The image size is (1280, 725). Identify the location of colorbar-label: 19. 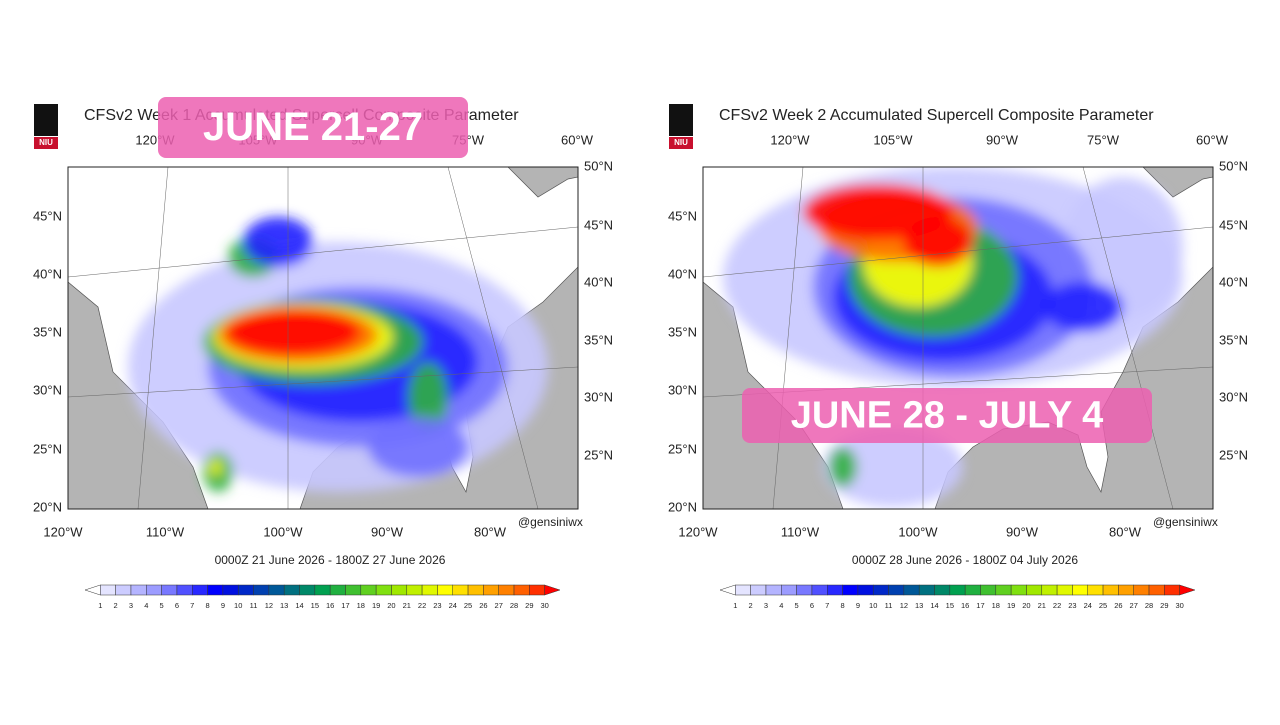
(376, 605).